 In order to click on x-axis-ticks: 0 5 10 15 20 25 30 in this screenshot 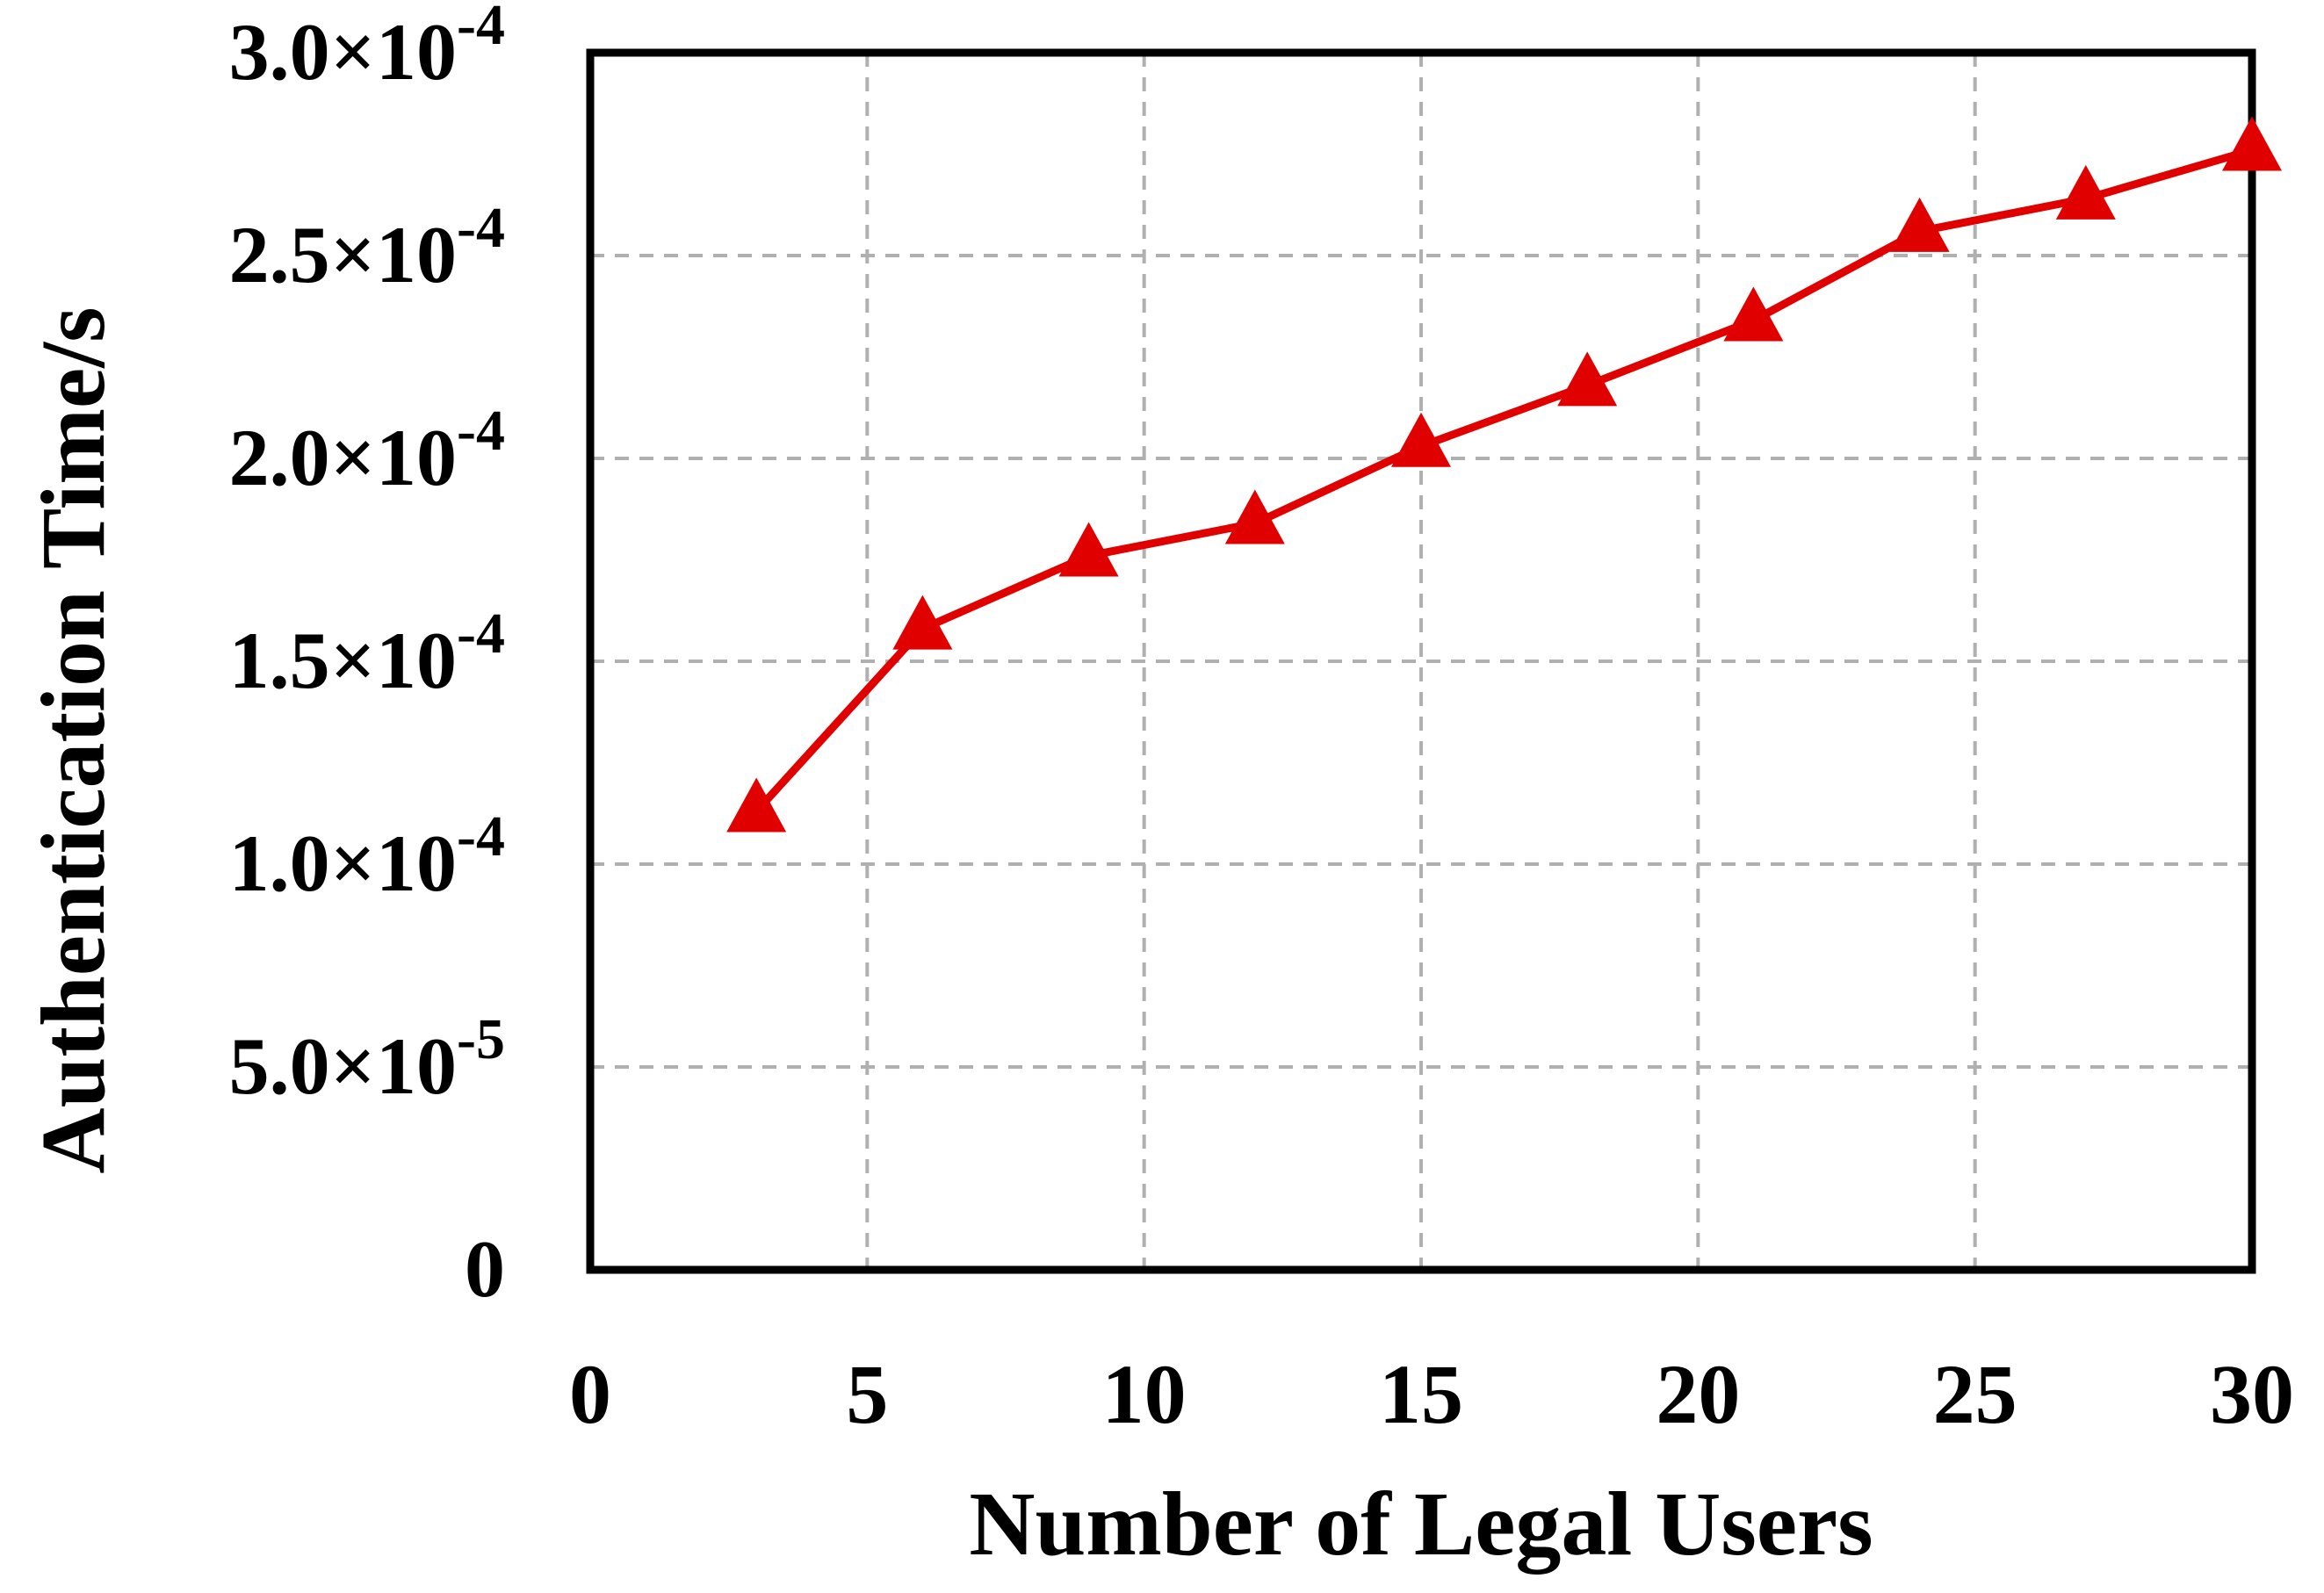, I will do `click(1431, 1394)`.